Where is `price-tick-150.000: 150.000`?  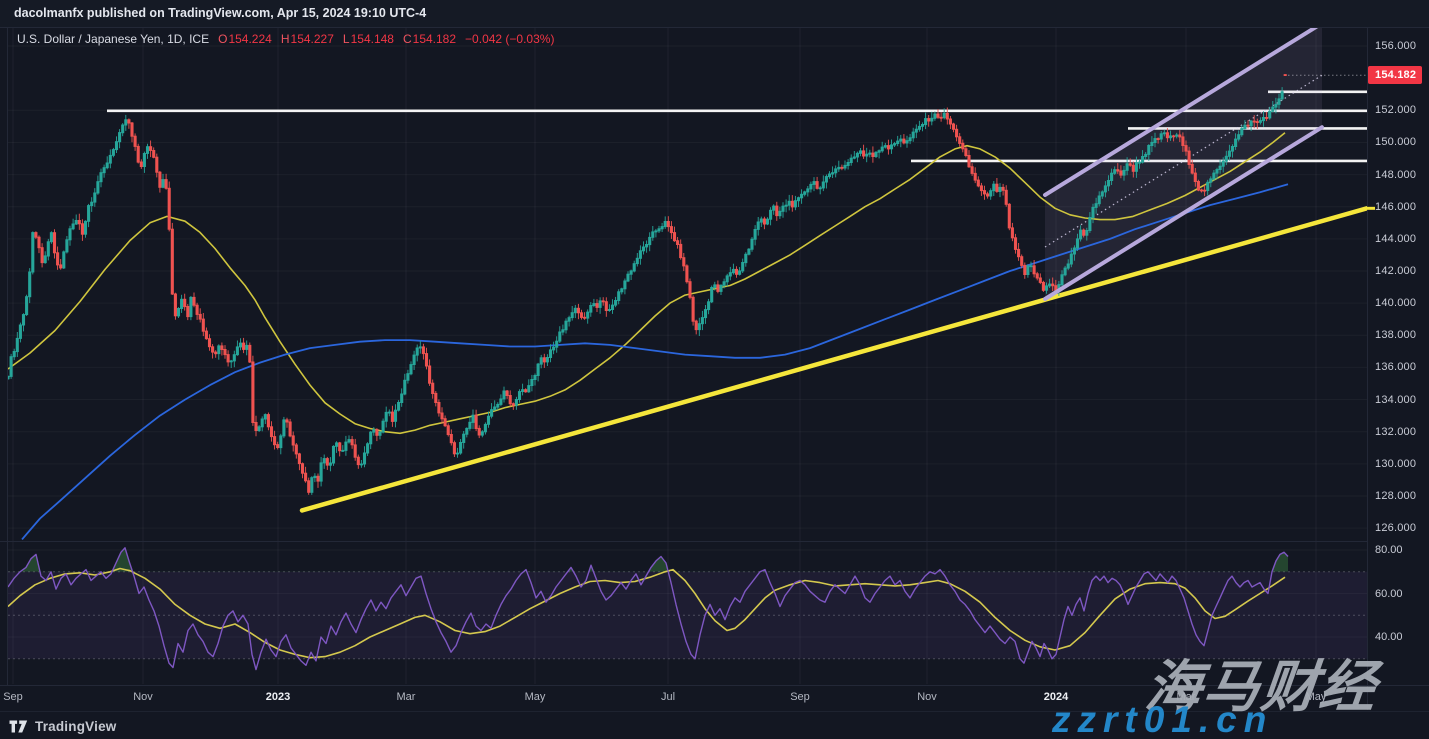
price-tick-150.000: 150.000 is located at coordinates (1396, 142).